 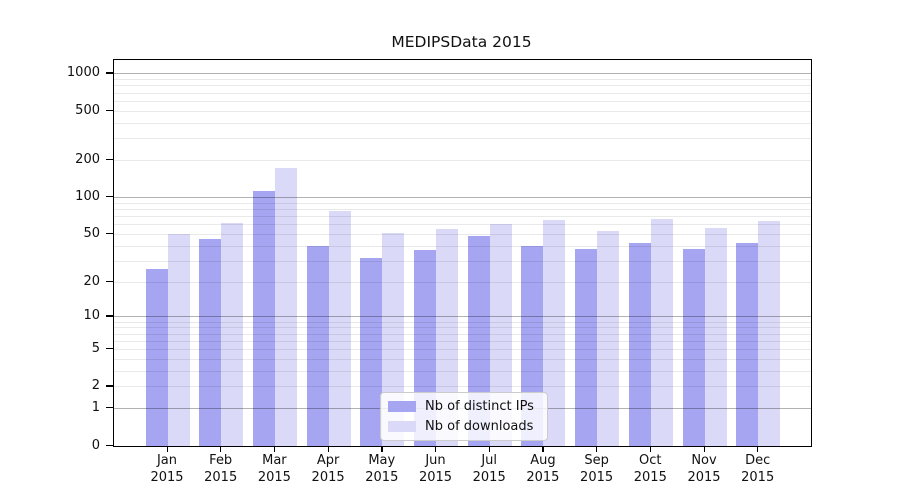 I want to click on y-tick-label-1: 1, so click(x=95, y=408).